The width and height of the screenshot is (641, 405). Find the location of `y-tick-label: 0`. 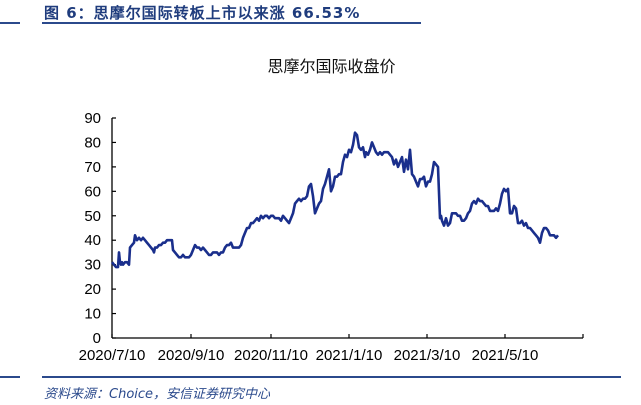

y-tick-label: 0 is located at coordinates (97, 338).